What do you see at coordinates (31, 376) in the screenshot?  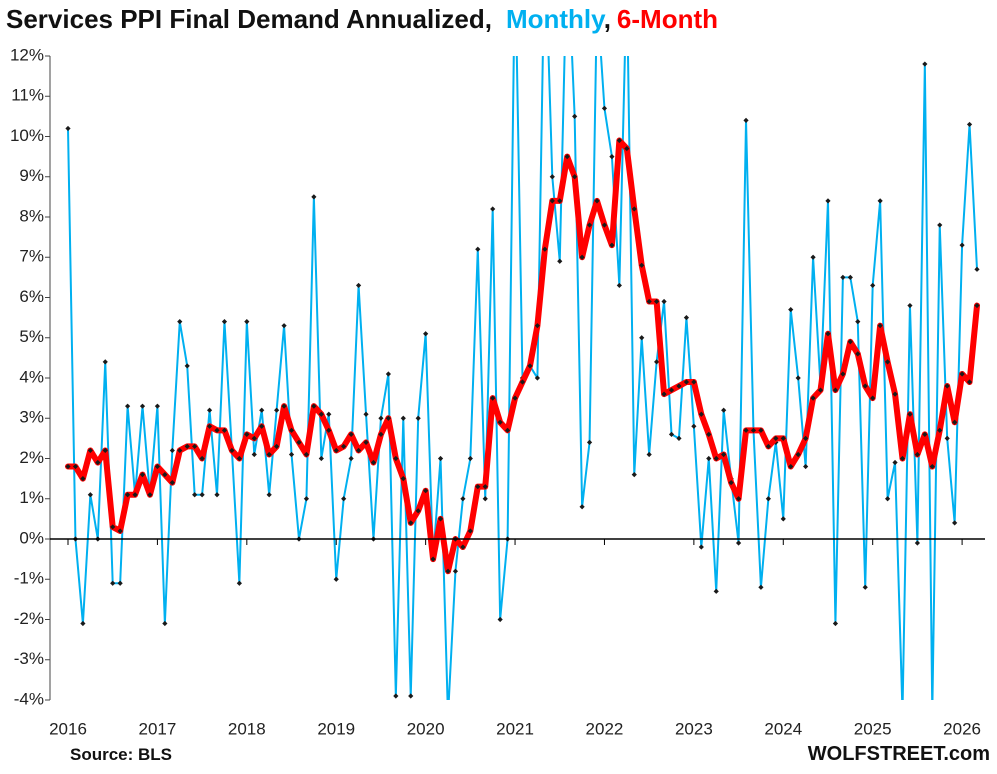 I see `y-tick-label: 4%` at bounding box center [31, 376].